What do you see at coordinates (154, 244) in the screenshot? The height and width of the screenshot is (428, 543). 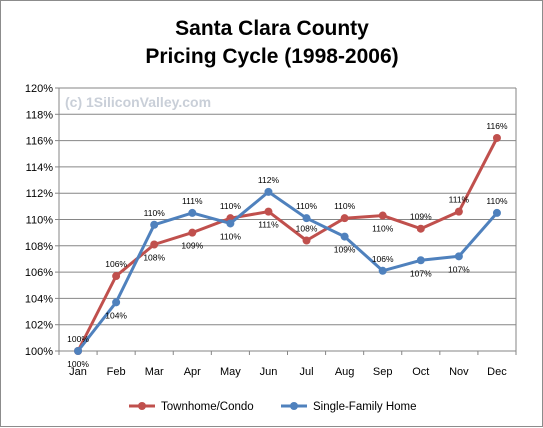 I see `point-townhome-condo-mar` at bounding box center [154, 244].